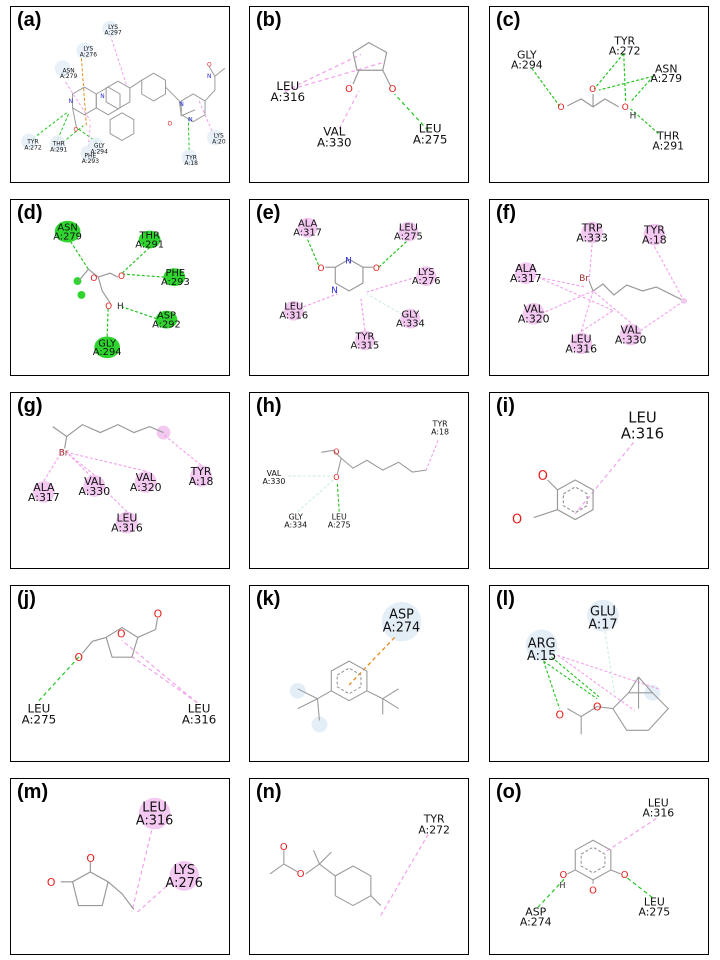 This screenshot has width=720, height=960. I want to click on svg-text: A:20, so click(219, 141).